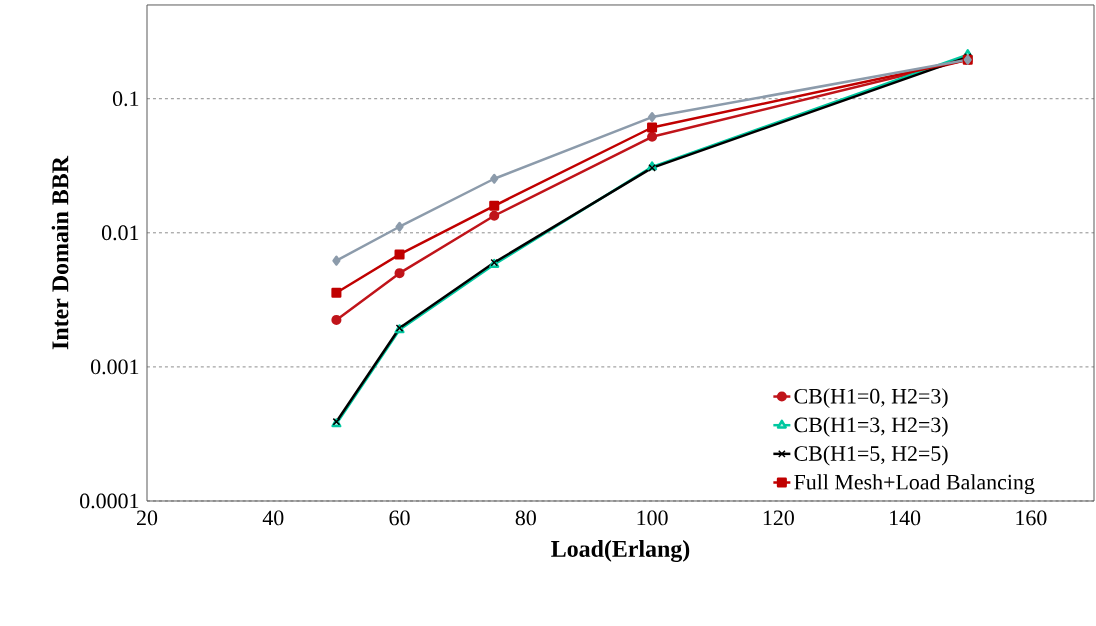  Describe the element at coordinates (620, 551) in the screenshot. I see `x-axis-title: Load(Erlang)` at that location.